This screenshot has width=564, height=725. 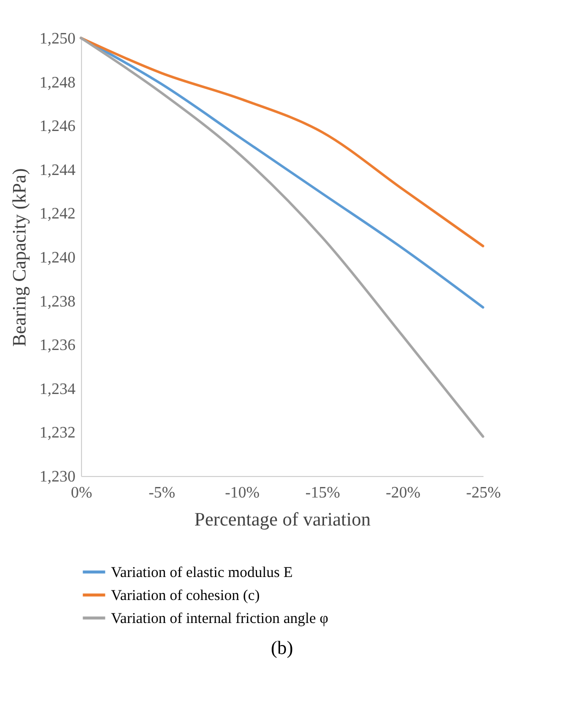 What do you see at coordinates (58, 345) in the screenshot?
I see `y-tick-label: 1,236` at bounding box center [58, 345].